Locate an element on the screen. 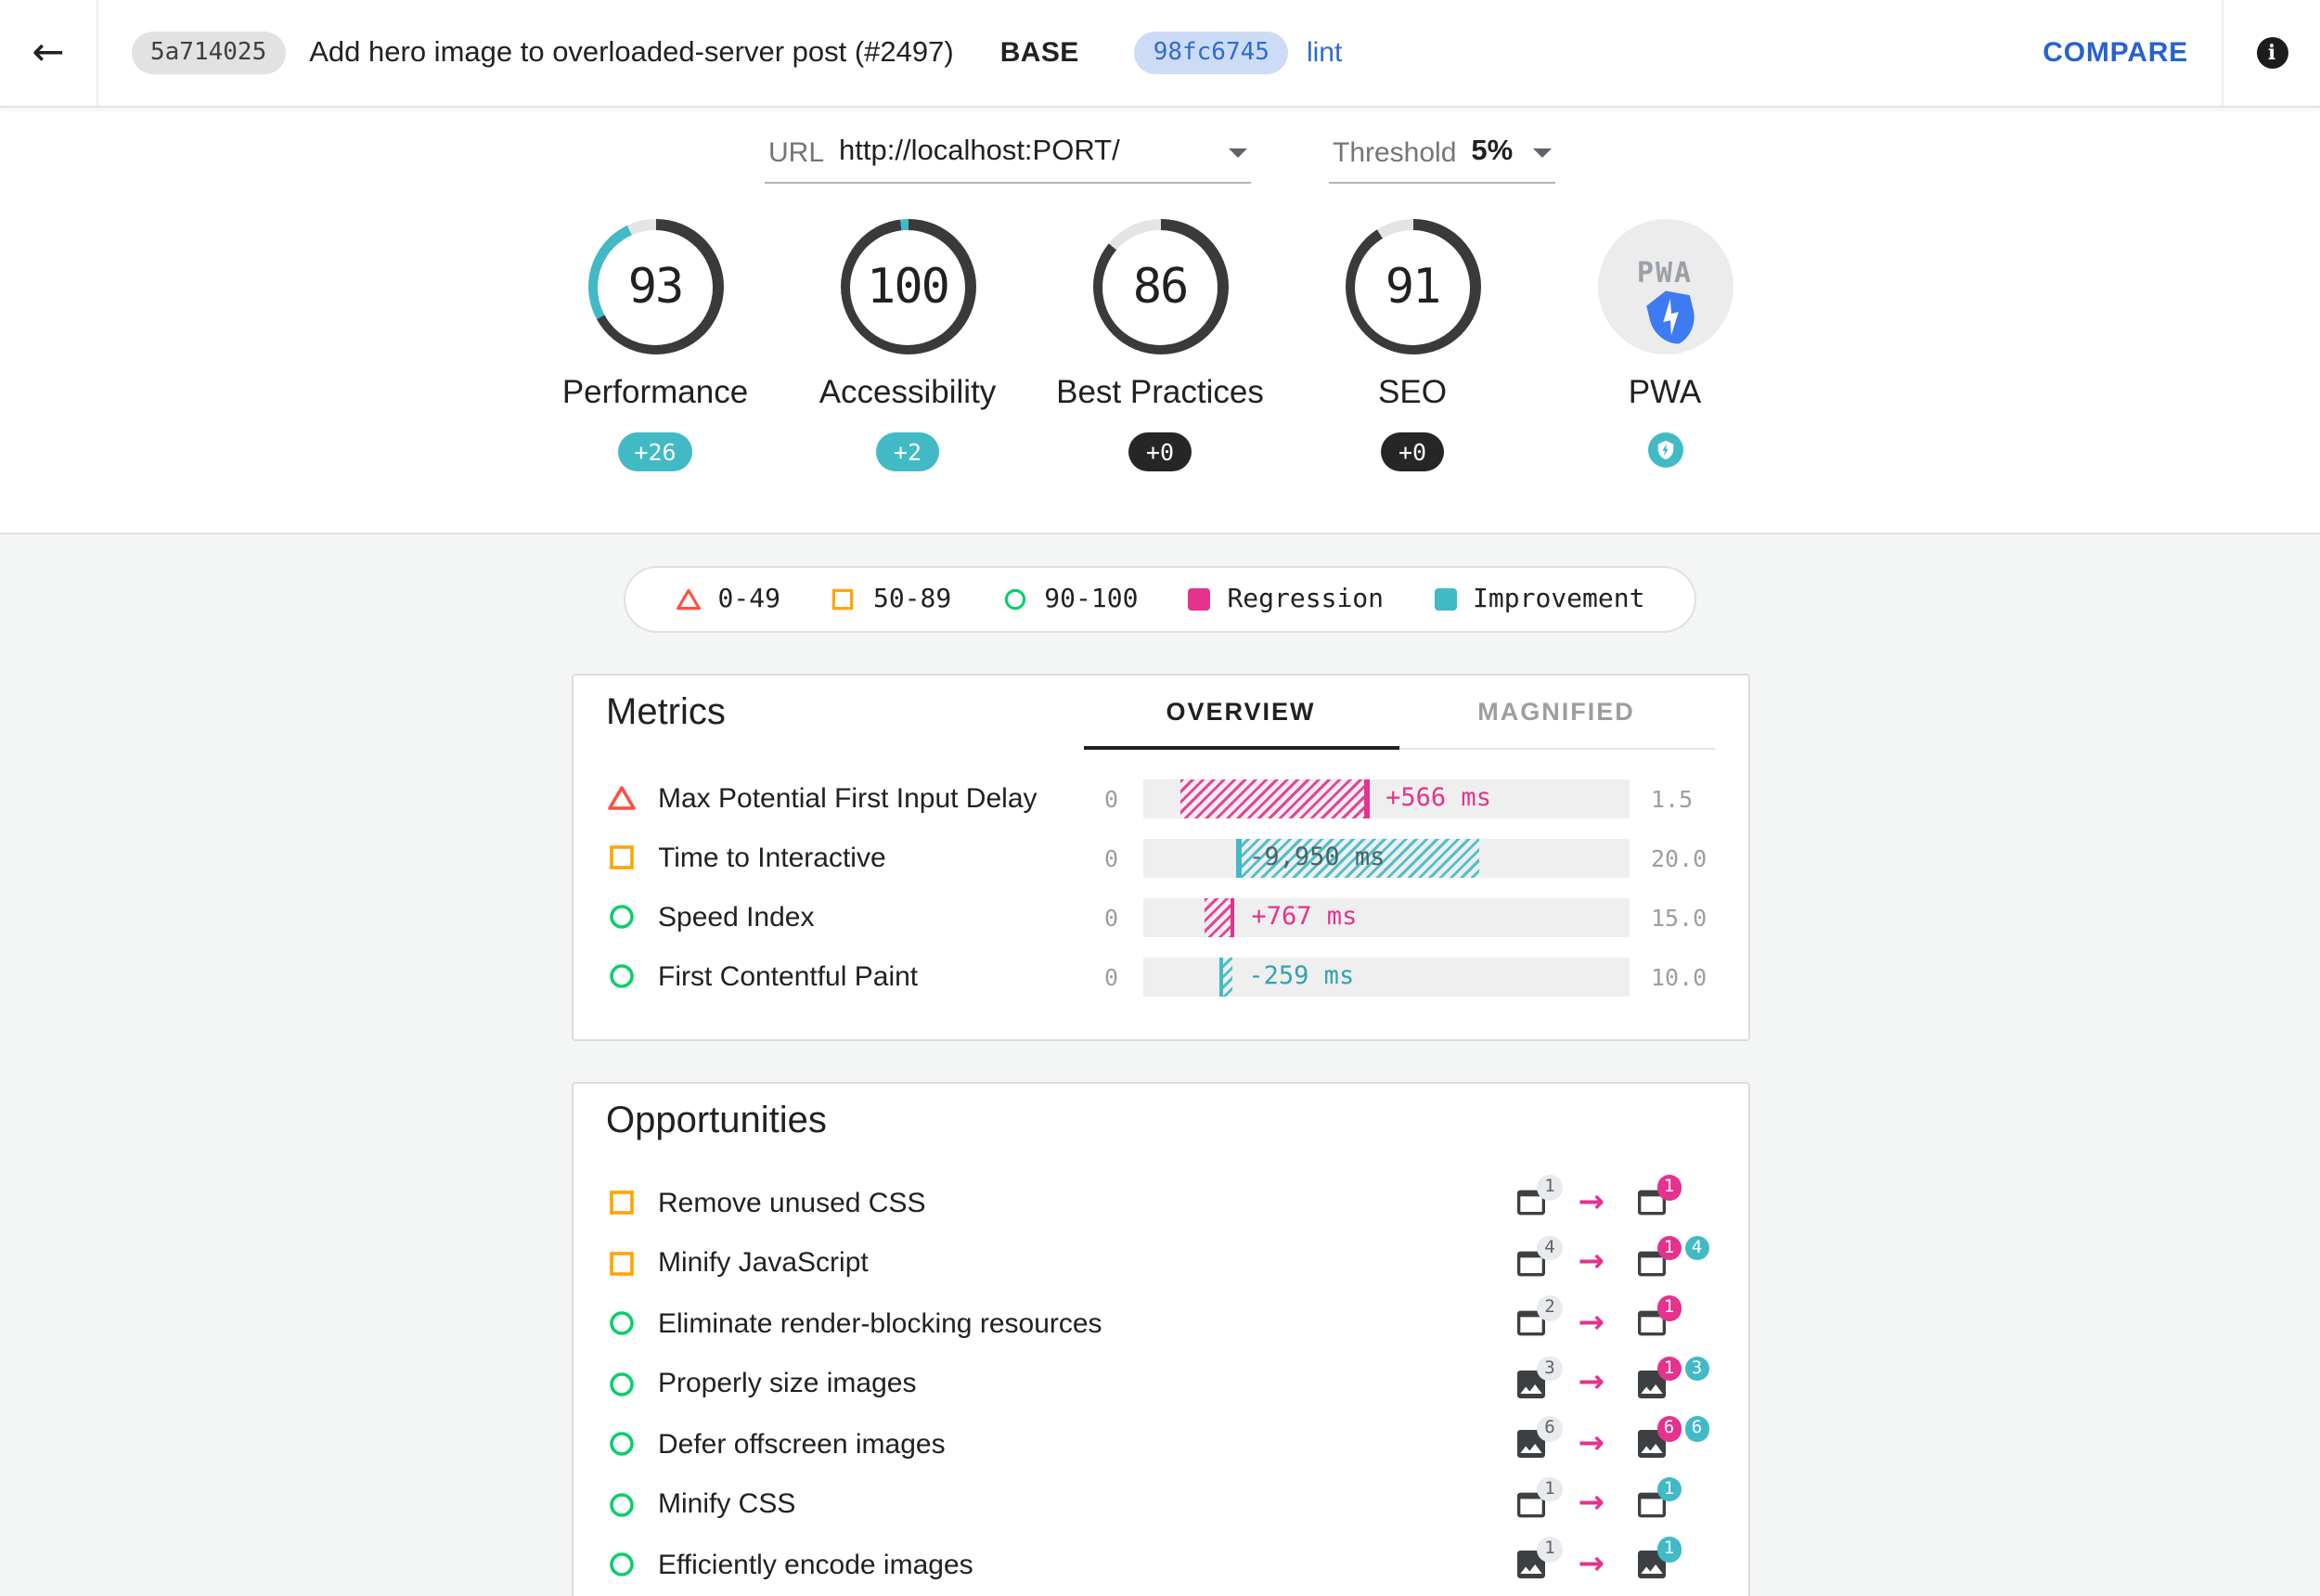 This screenshot has width=2320, height=1596. base-count-badge: 6 is located at coordinates (1550, 1429).